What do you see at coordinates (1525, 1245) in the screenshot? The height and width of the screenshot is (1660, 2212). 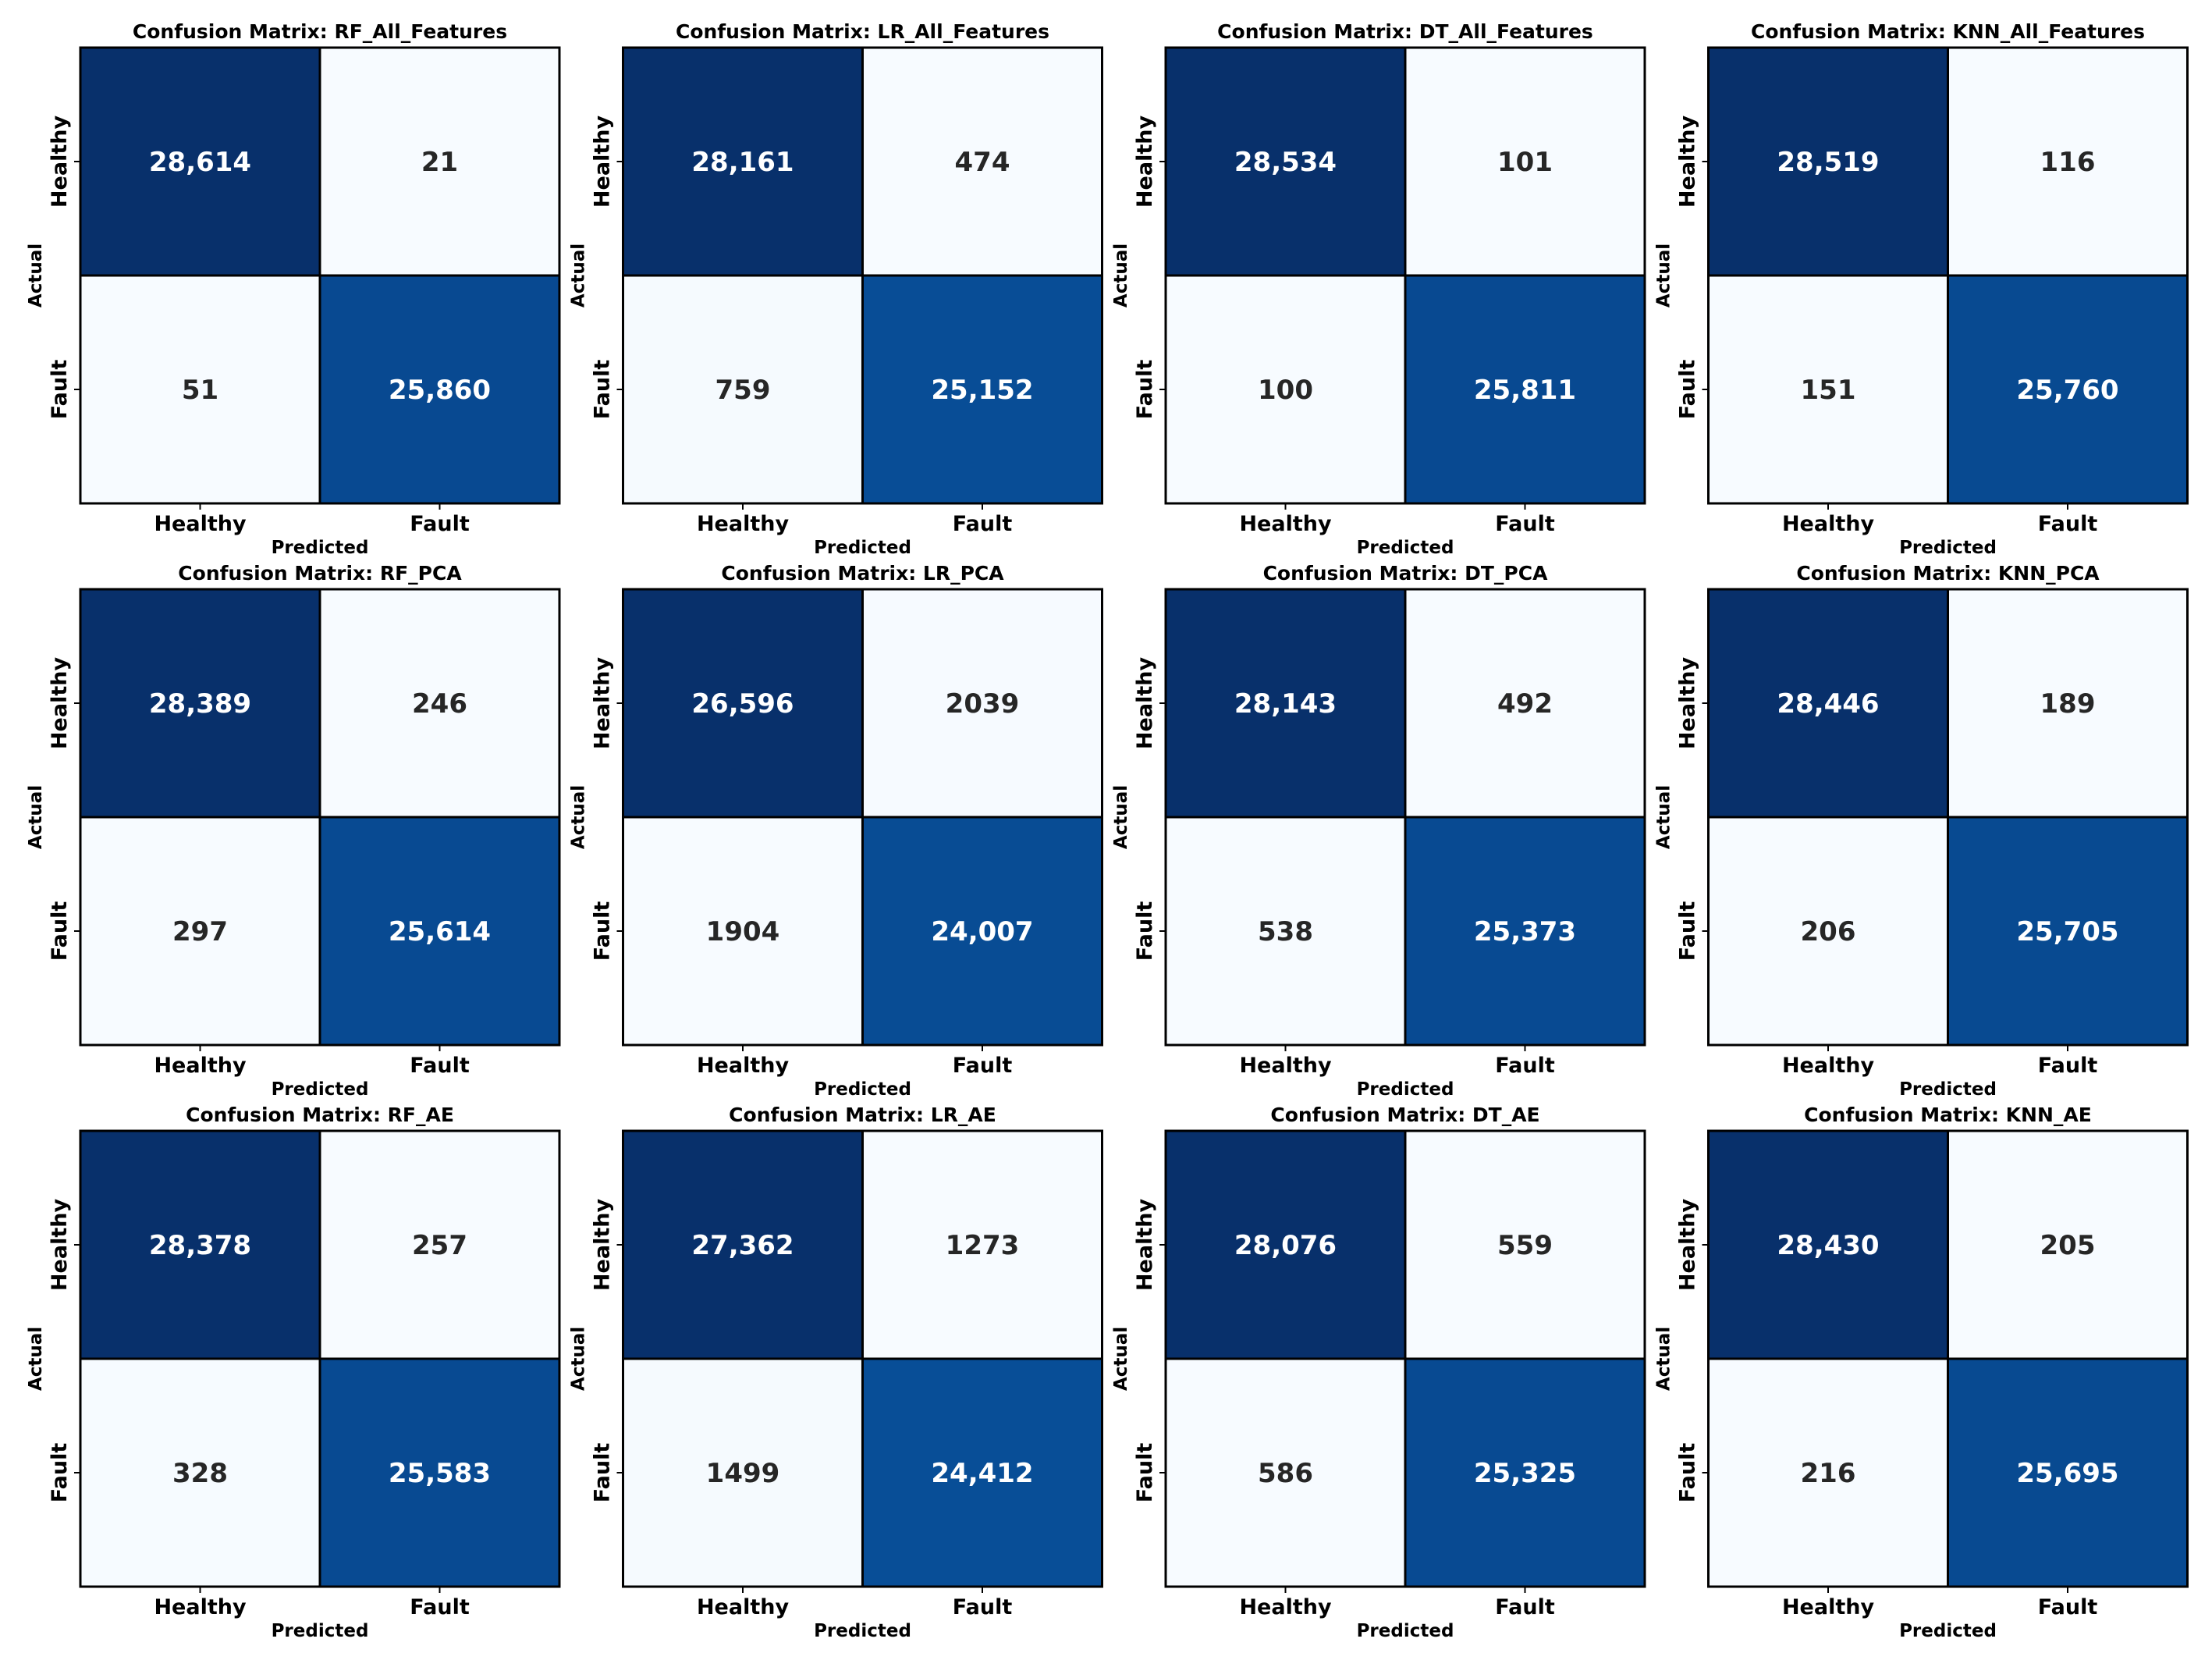 I see `cell-value-label: 559` at bounding box center [1525, 1245].